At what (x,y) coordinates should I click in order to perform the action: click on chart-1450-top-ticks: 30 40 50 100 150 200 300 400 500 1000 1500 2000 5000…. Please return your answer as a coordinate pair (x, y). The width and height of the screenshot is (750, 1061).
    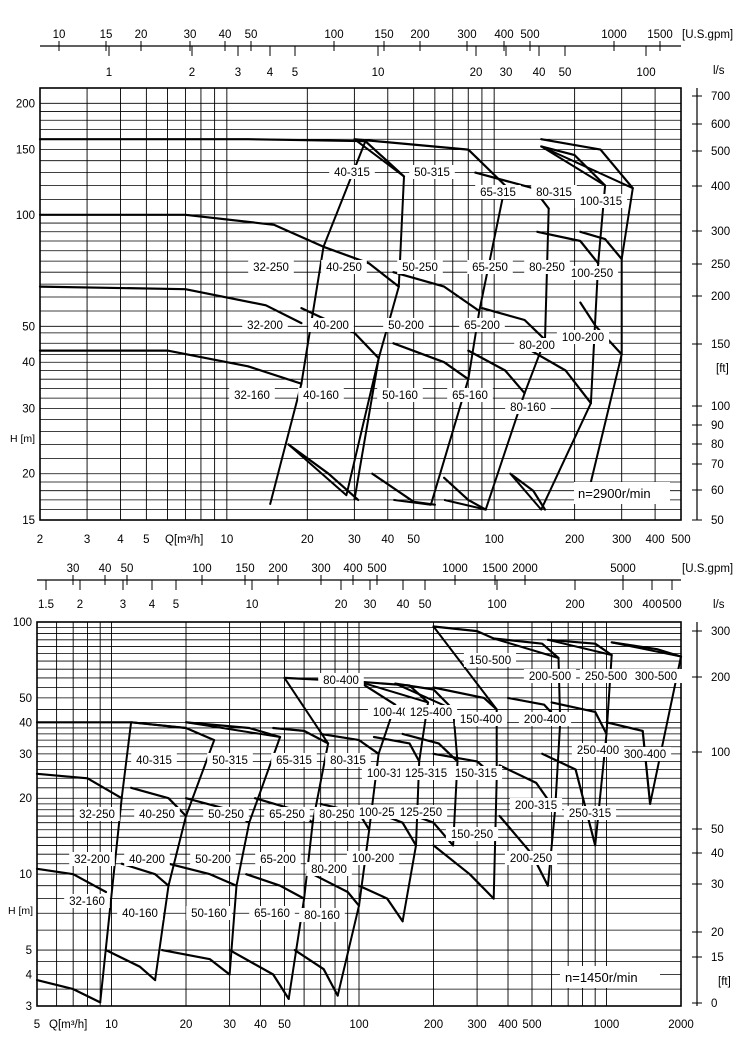
    Looking at the image, I should click on (360, 587).